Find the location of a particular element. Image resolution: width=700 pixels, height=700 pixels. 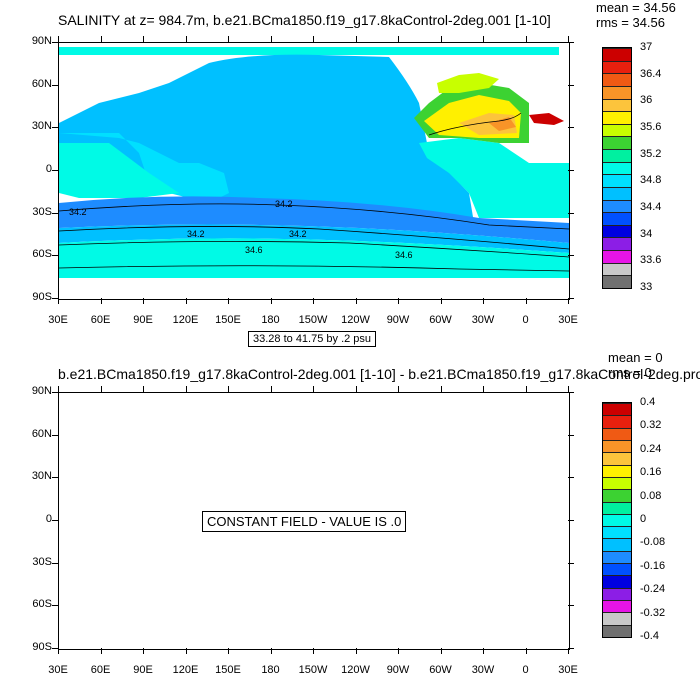

lon-tick-label: 0 is located at coordinates (525, 670).